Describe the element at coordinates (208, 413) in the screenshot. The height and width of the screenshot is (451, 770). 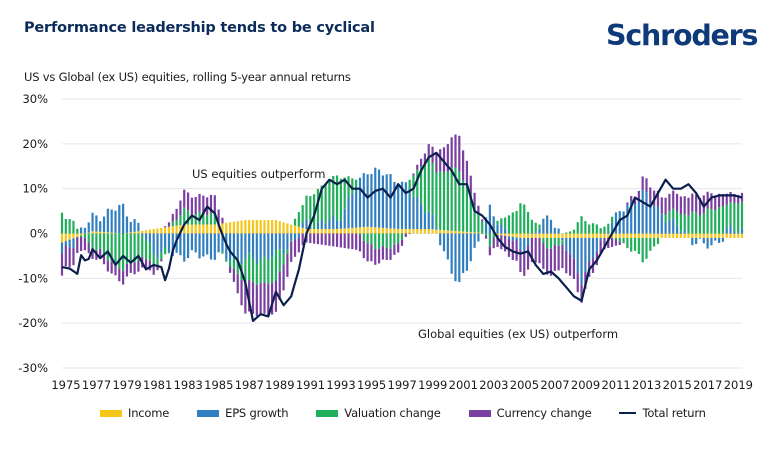
I see `eps-swatch` at that location.